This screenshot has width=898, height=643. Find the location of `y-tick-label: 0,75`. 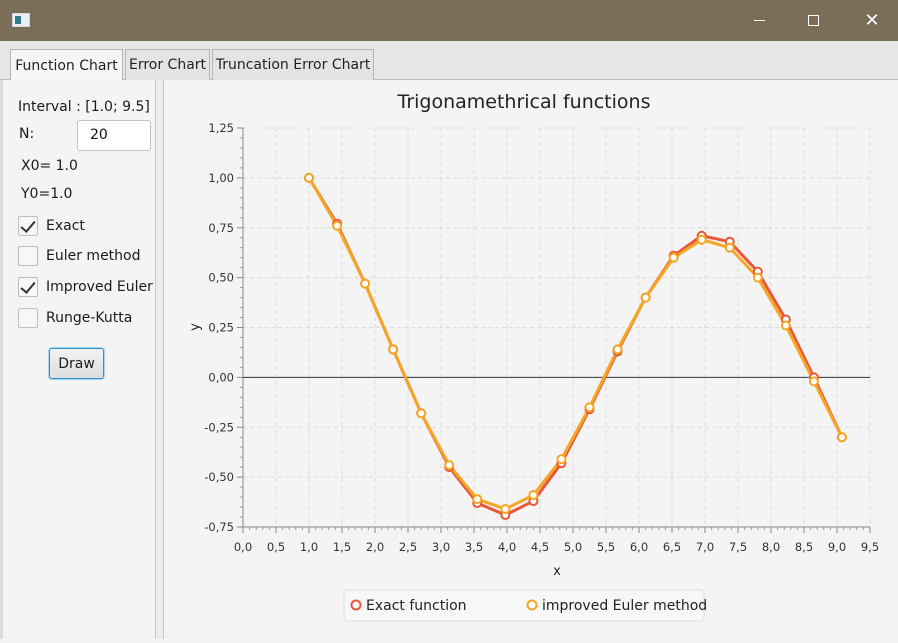

y-tick-label: 0,75 is located at coordinates (221, 228).